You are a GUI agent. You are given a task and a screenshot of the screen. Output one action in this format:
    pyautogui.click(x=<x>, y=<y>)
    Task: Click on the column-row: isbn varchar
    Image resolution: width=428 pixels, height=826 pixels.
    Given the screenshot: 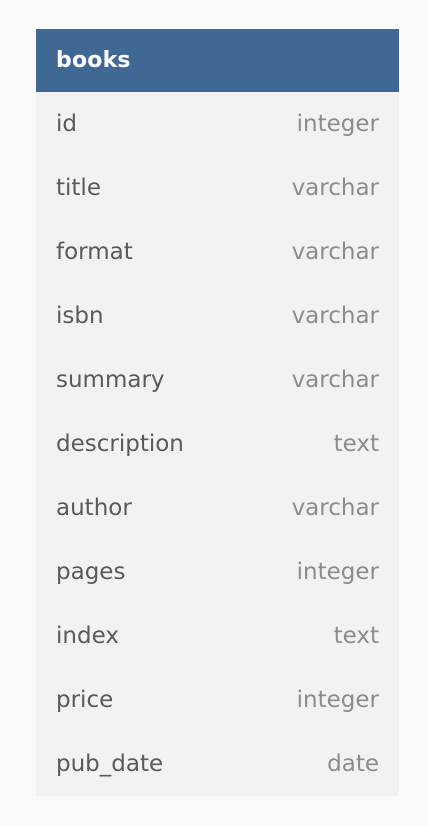 What is the action you would take?
    pyautogui.click(x=217, y=316)
    